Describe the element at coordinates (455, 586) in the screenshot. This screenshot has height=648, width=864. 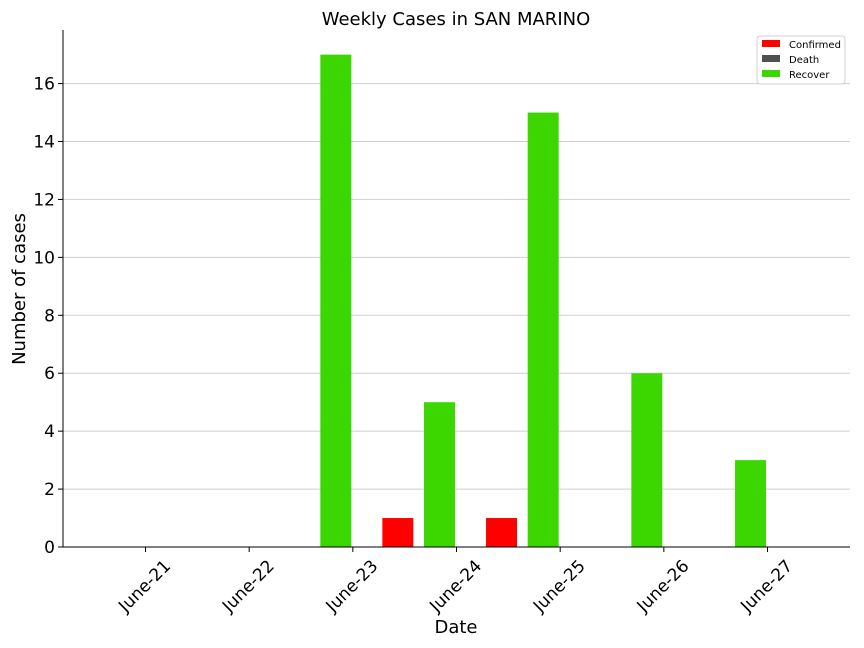
I see `x-tick-label: June-24` at that location.